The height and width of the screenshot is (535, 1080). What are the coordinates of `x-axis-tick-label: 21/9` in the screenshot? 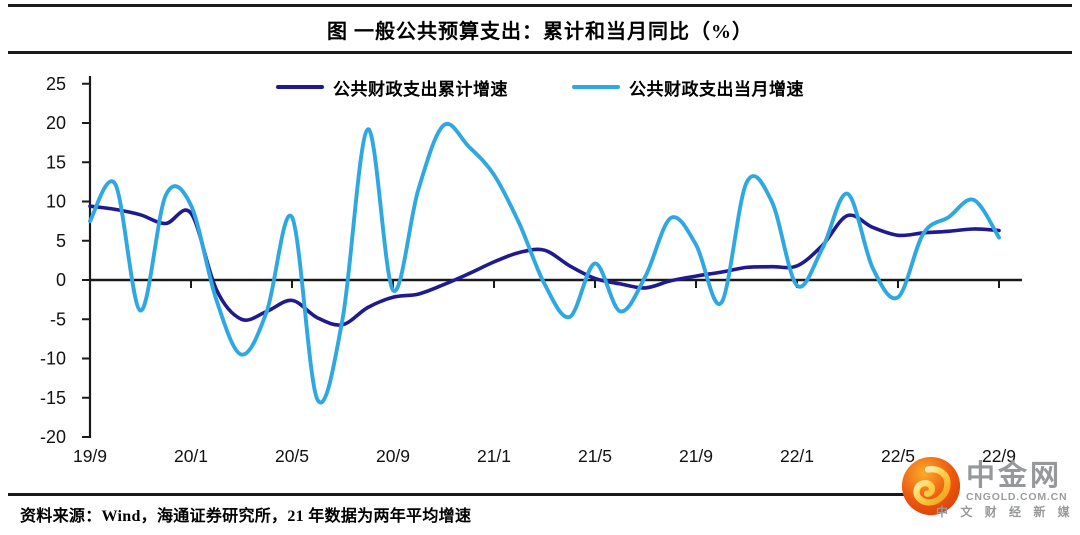 It's located at (696, 456).